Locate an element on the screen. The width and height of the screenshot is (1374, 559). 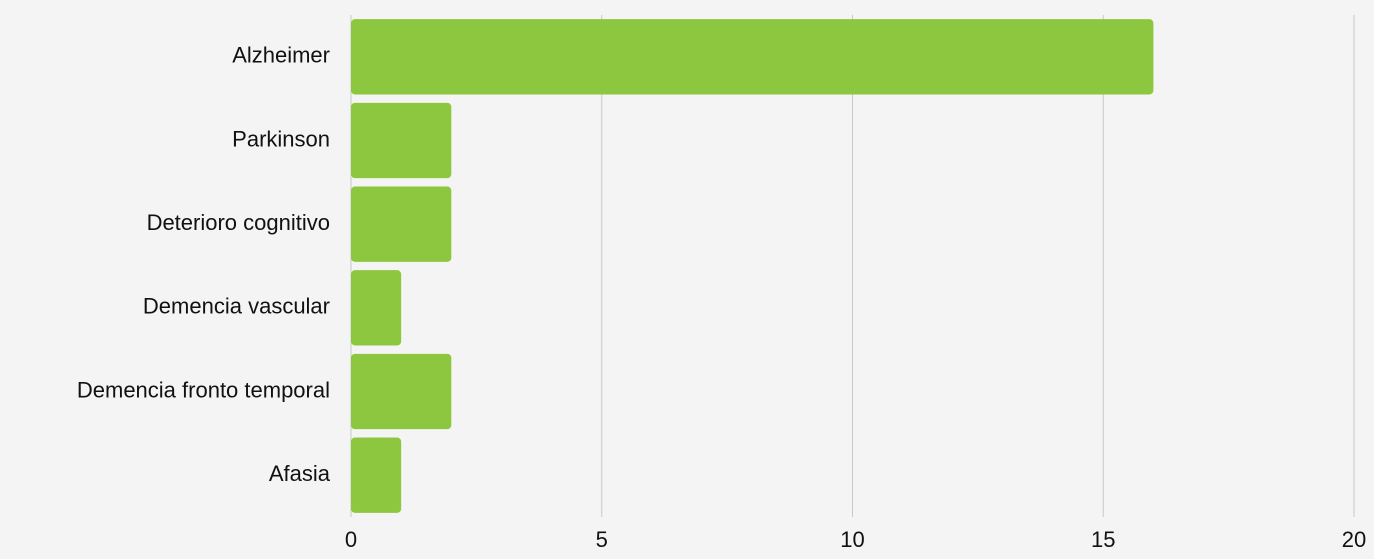
y-tick-label: Deterioro cognitivo is located at coordinates (238, 222).